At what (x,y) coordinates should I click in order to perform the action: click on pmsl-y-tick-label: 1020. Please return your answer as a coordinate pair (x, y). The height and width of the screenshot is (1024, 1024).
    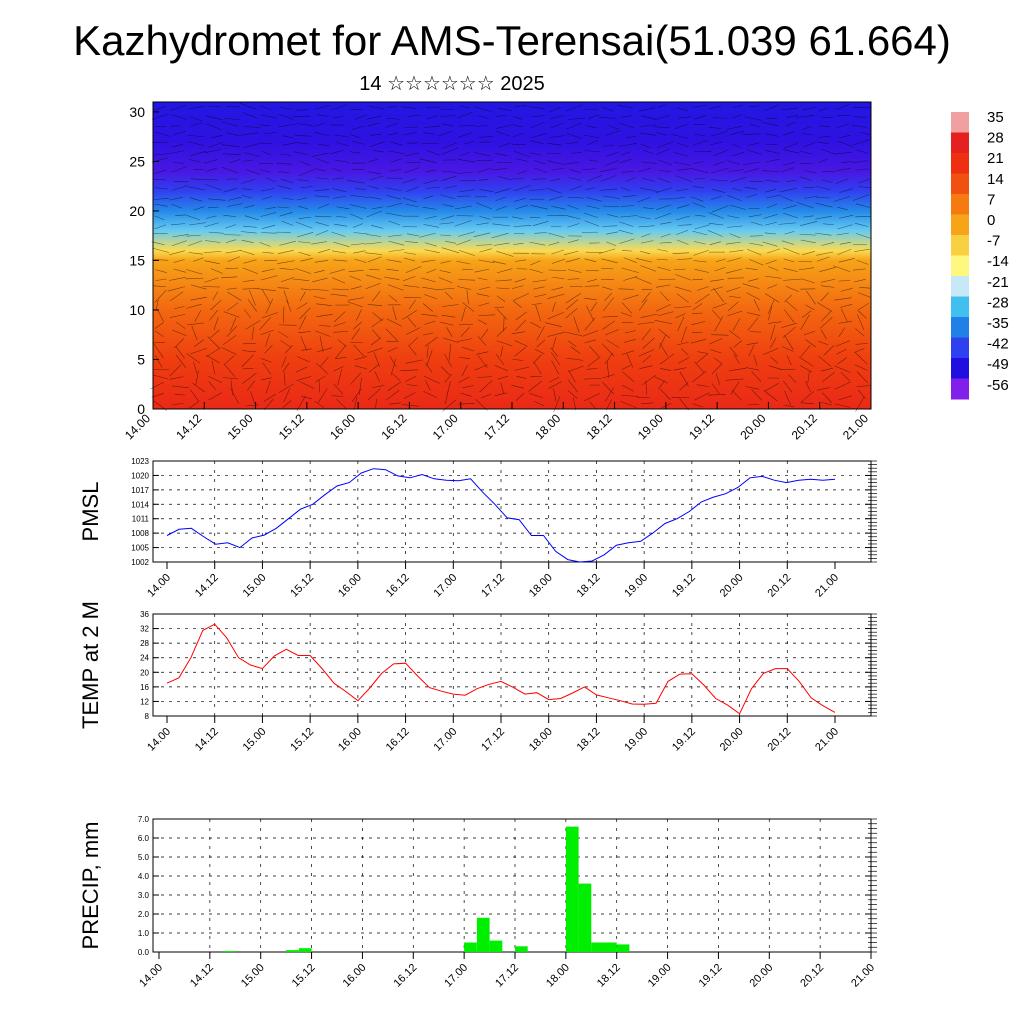
    Looking at the image, I should click on (140, 475).